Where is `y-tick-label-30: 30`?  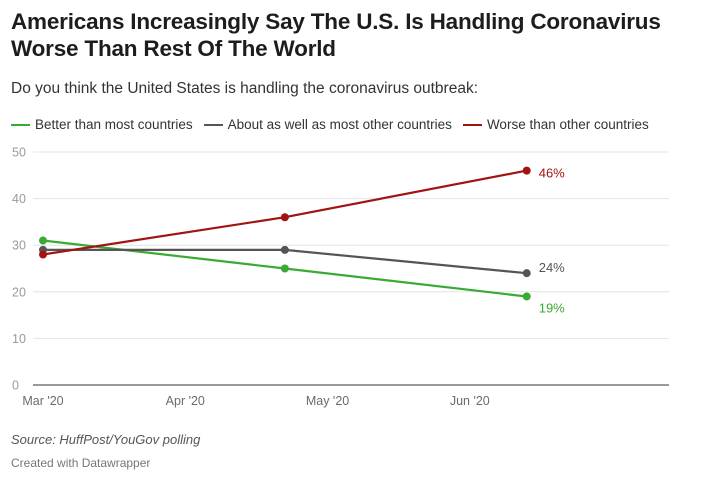 y-tick-label-30: 30 is located at coordinates (19, 246).